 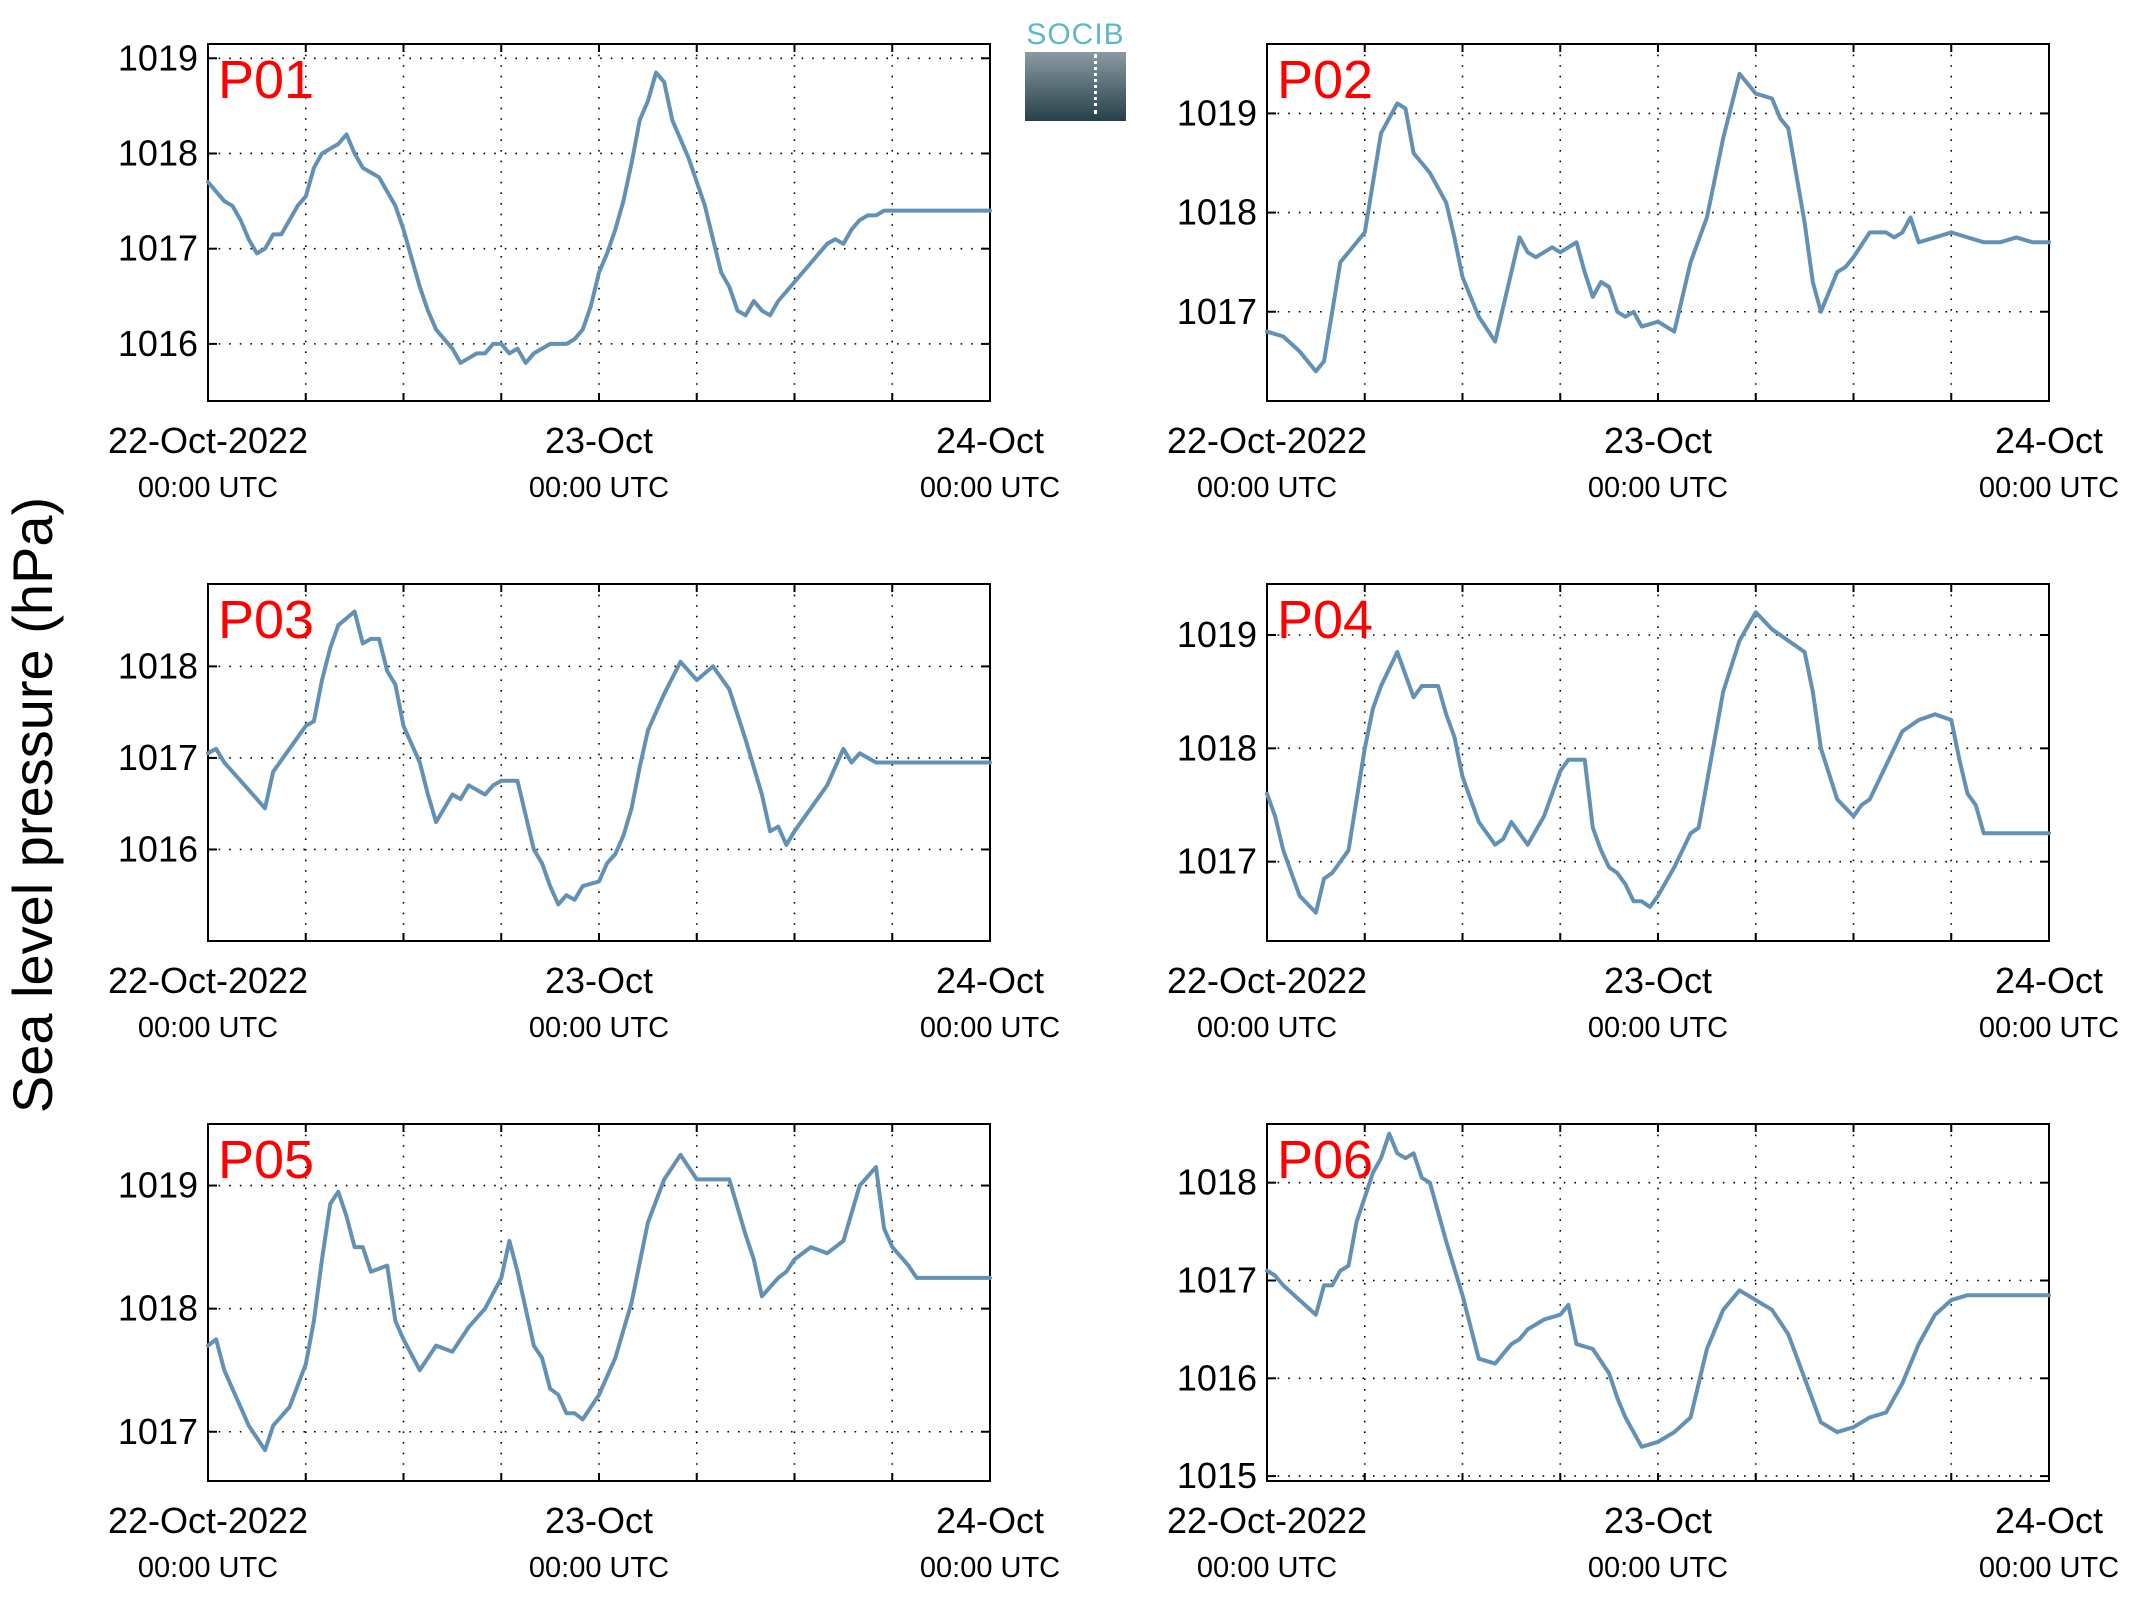 I want to click on panel-title: P06, so click(x=1325, y=1160).